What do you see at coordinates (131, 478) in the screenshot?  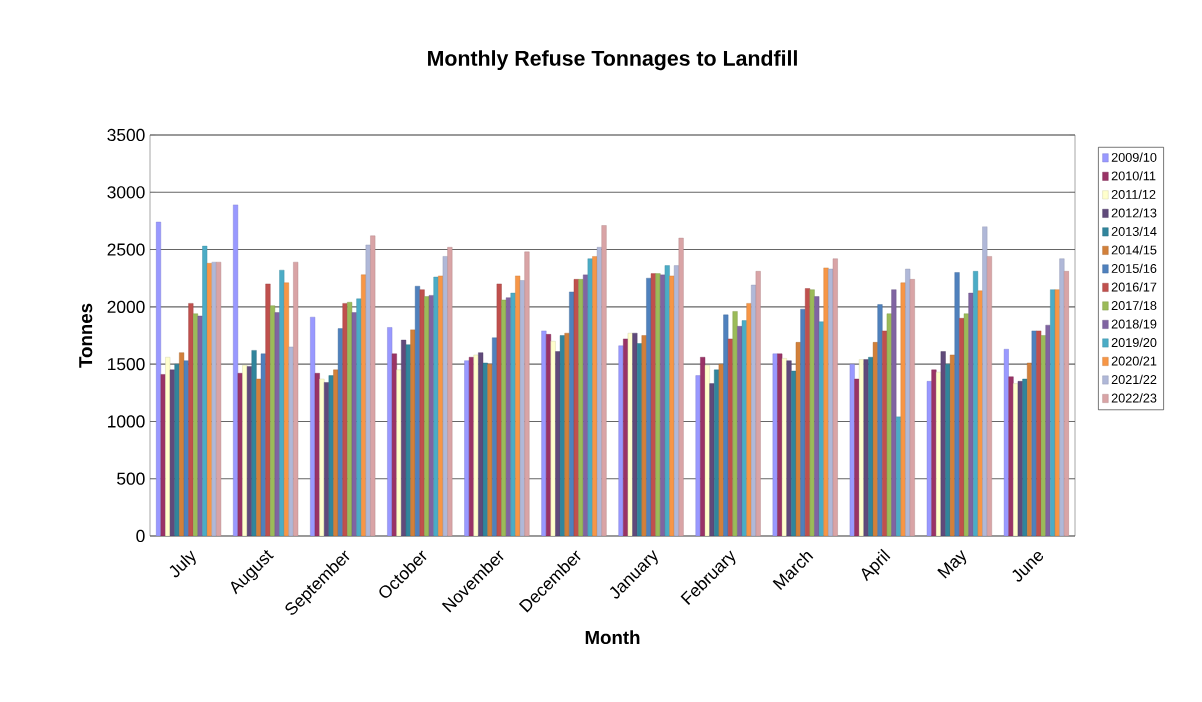 I see `y-tick-label: 500` at bounding box center [131, 478].